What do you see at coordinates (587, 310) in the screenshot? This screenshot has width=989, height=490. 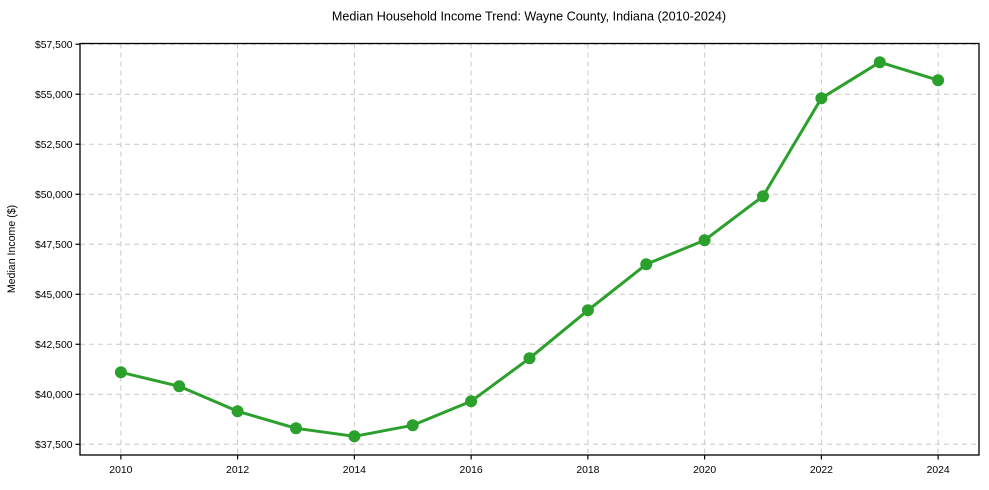 I see `data-point-2018` at bounding box center [587, 310].